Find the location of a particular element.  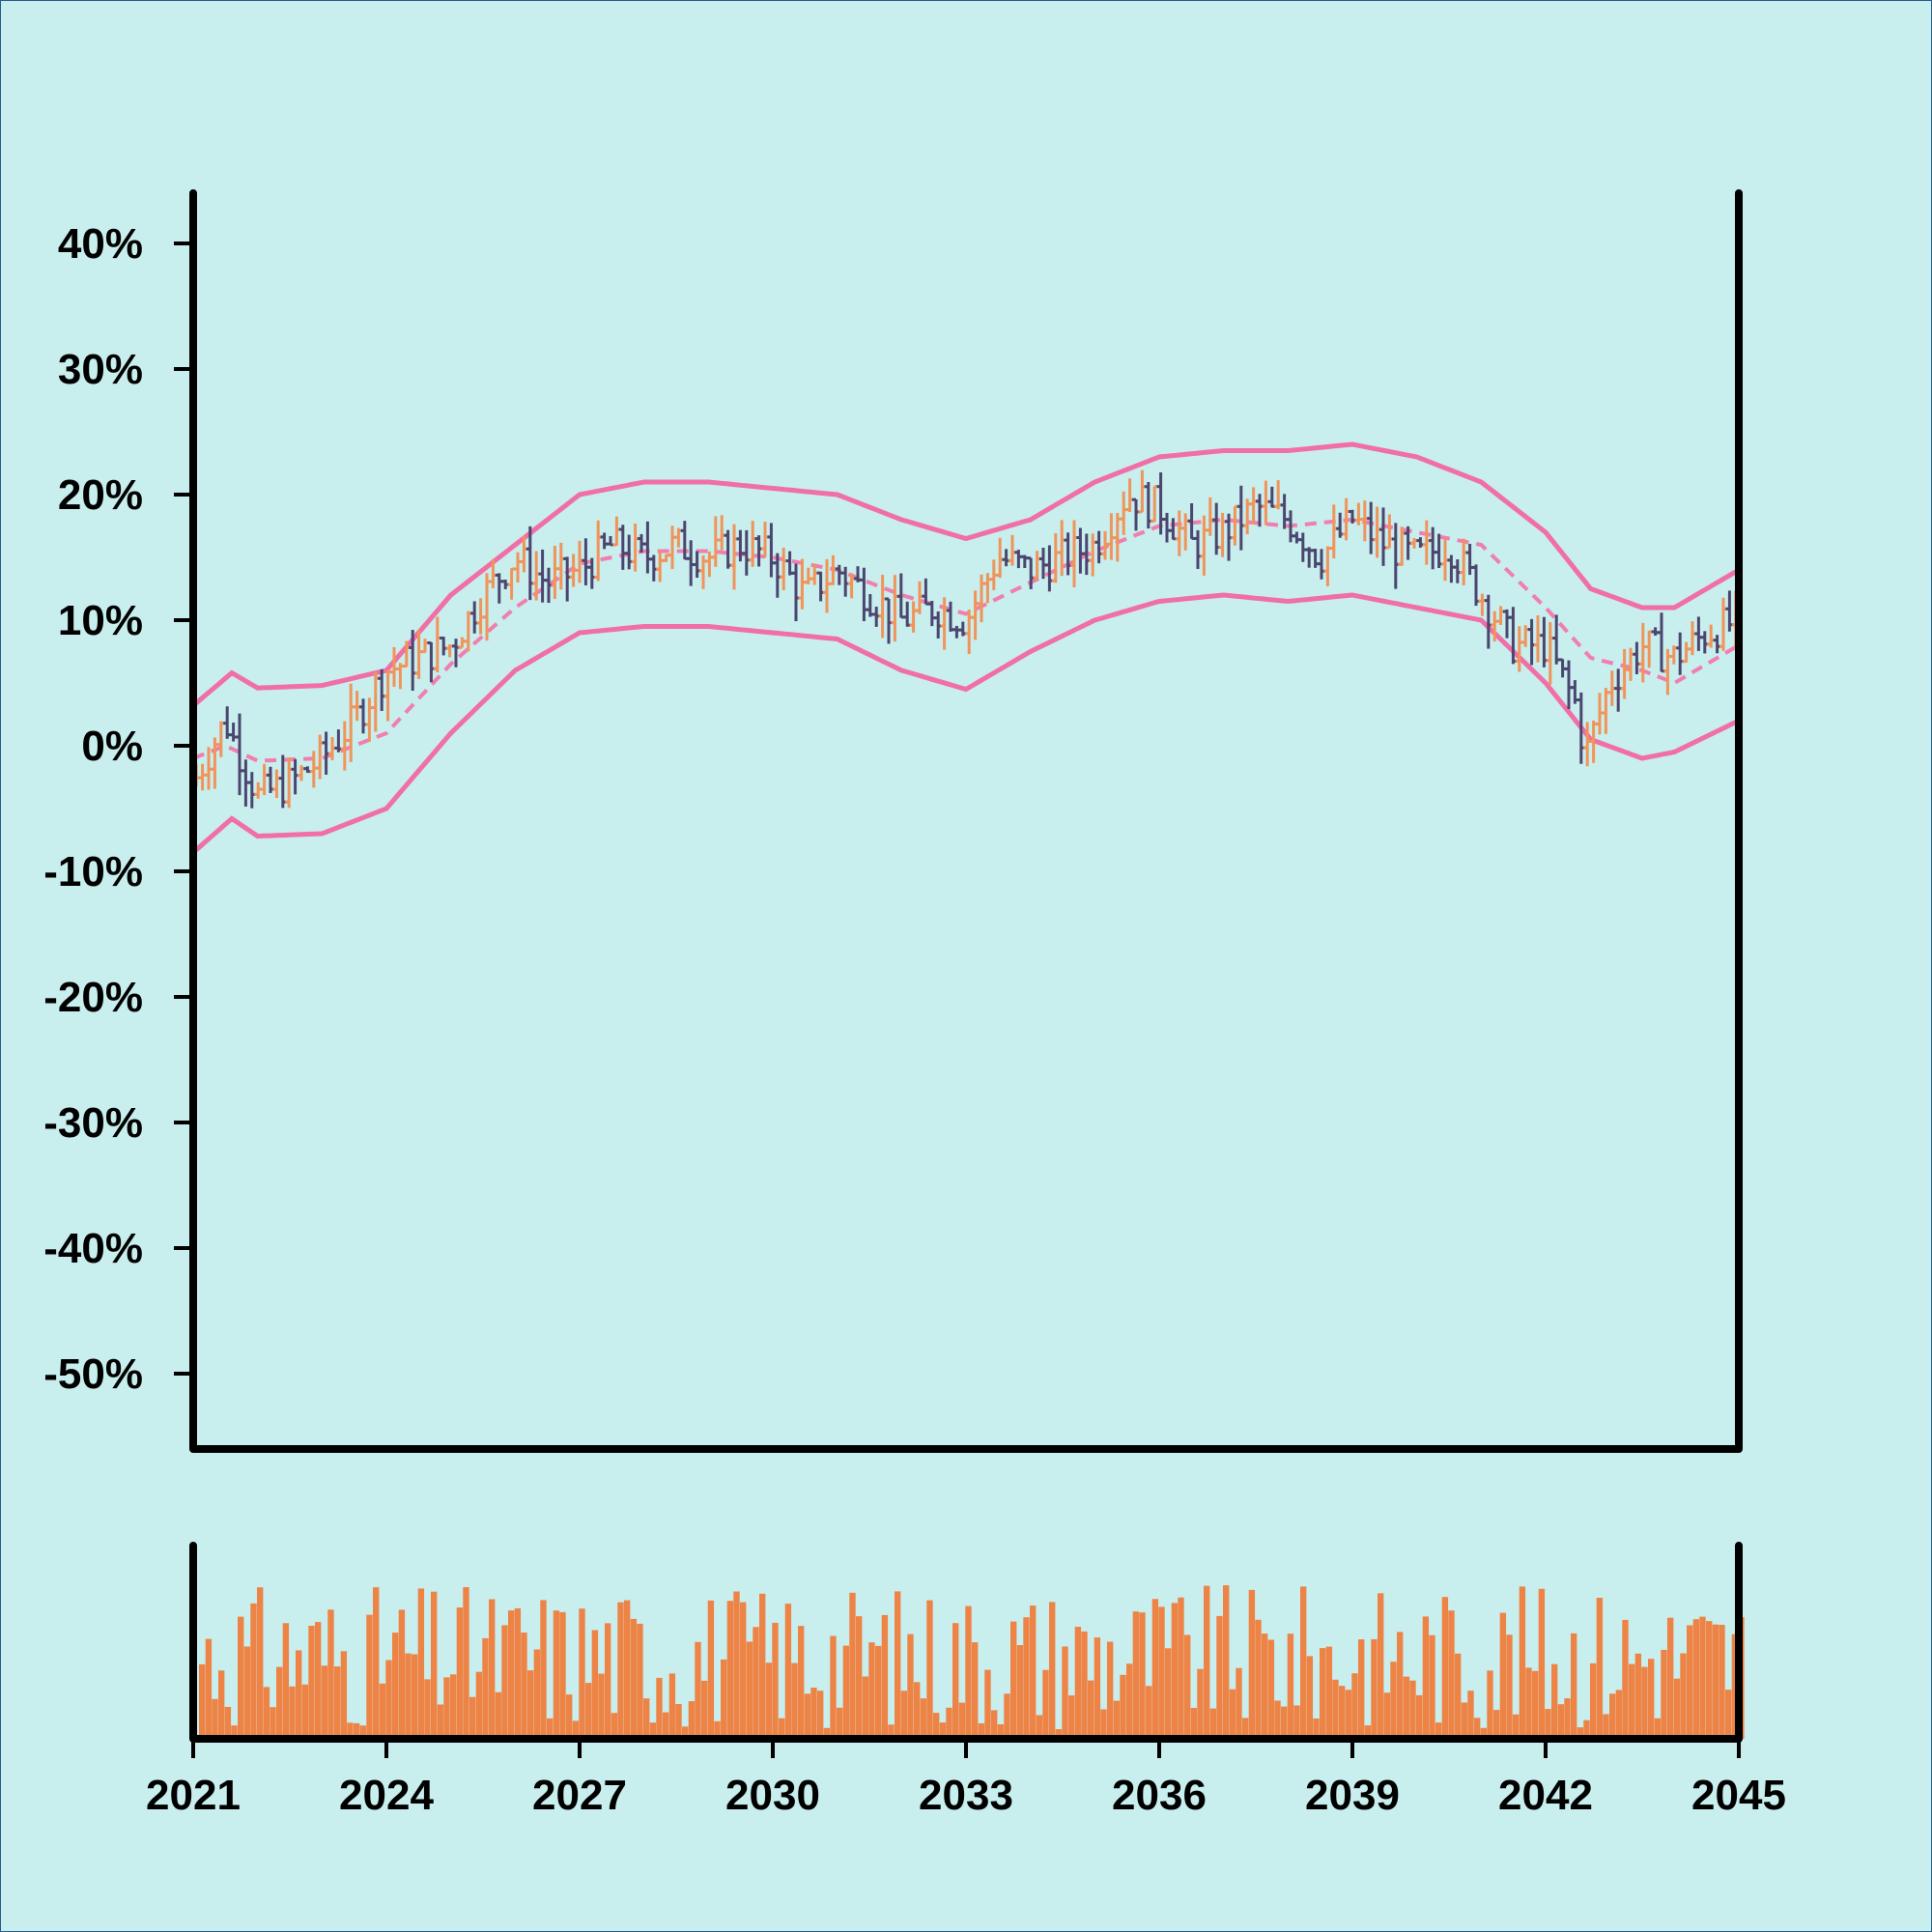

band-lower-line is located at coordinates (966, 723).